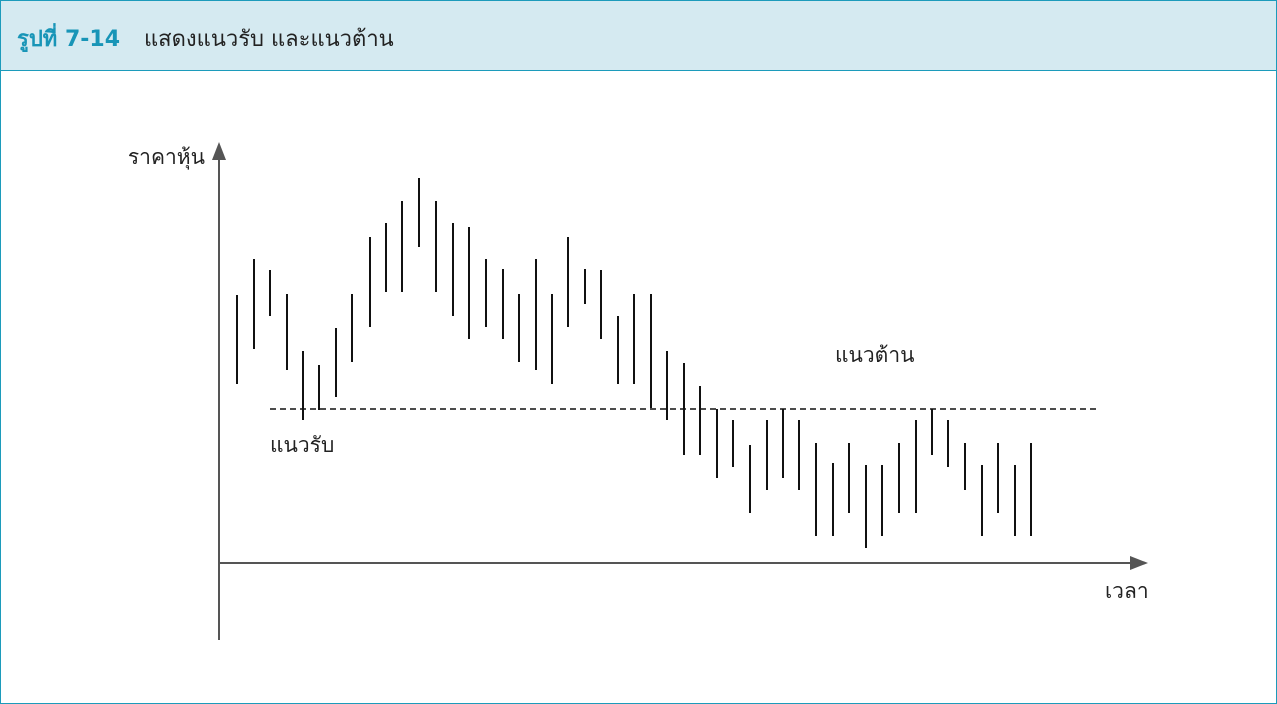  Describe the element at coordinates (68, 39) in the screenshot. I see `figure-number: รูปที่ 7-14` at that location.